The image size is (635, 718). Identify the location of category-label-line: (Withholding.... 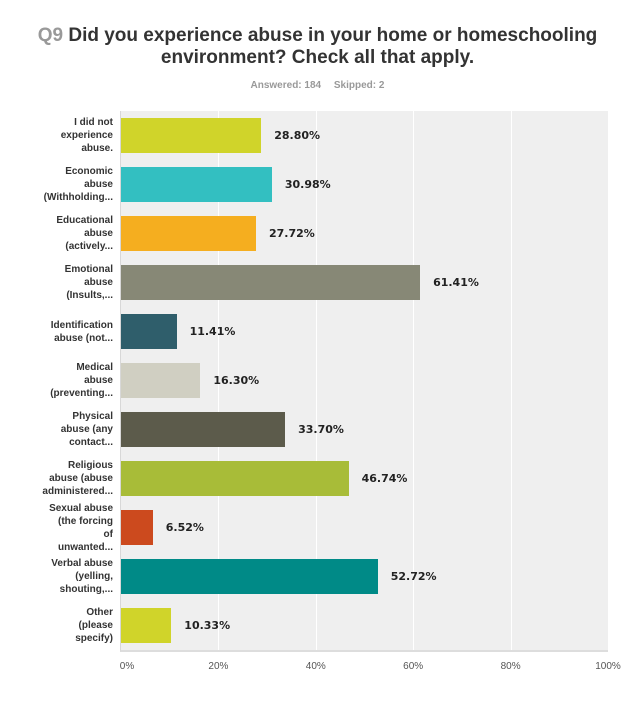
(78, 197).